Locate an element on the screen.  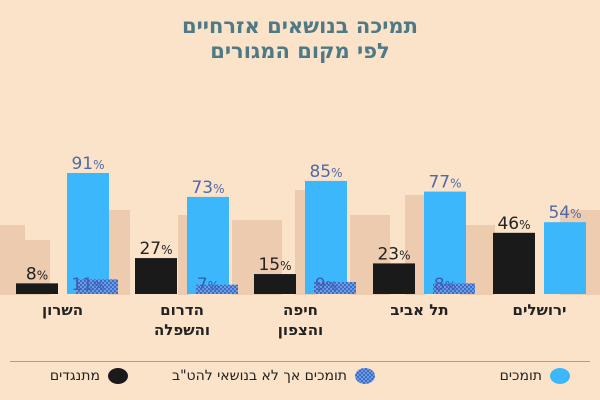
legend-item-partial-supporters: תומכים אך לא בנושאי להט"ב is located at coordinates (273, 376).